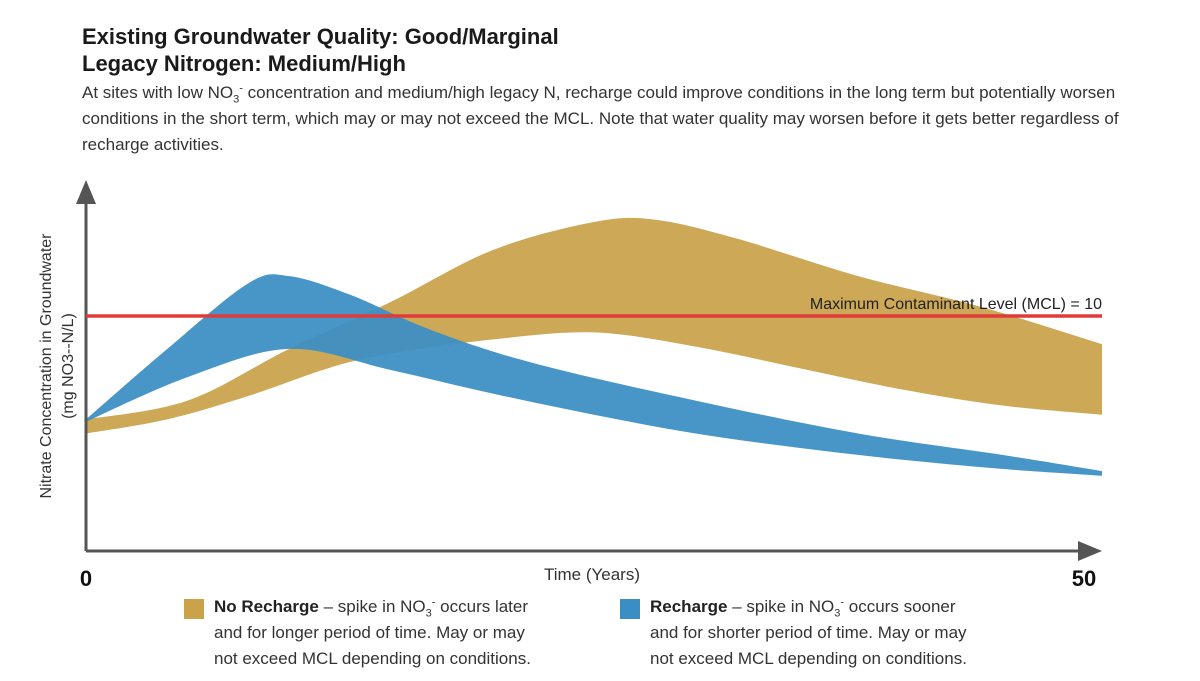 This screenshot has width=1200, height=681. What do you see at coordinates (592, 574) in the screenshot?
I see `x-axis-label: Time (Years)` at bounding box center [592, 574].